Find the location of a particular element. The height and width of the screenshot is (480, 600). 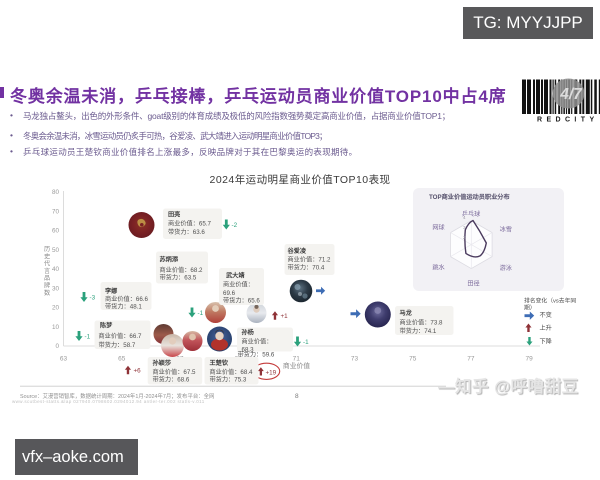

svg-text: 商业价值：66.6 is located at coordinates (127, 299).